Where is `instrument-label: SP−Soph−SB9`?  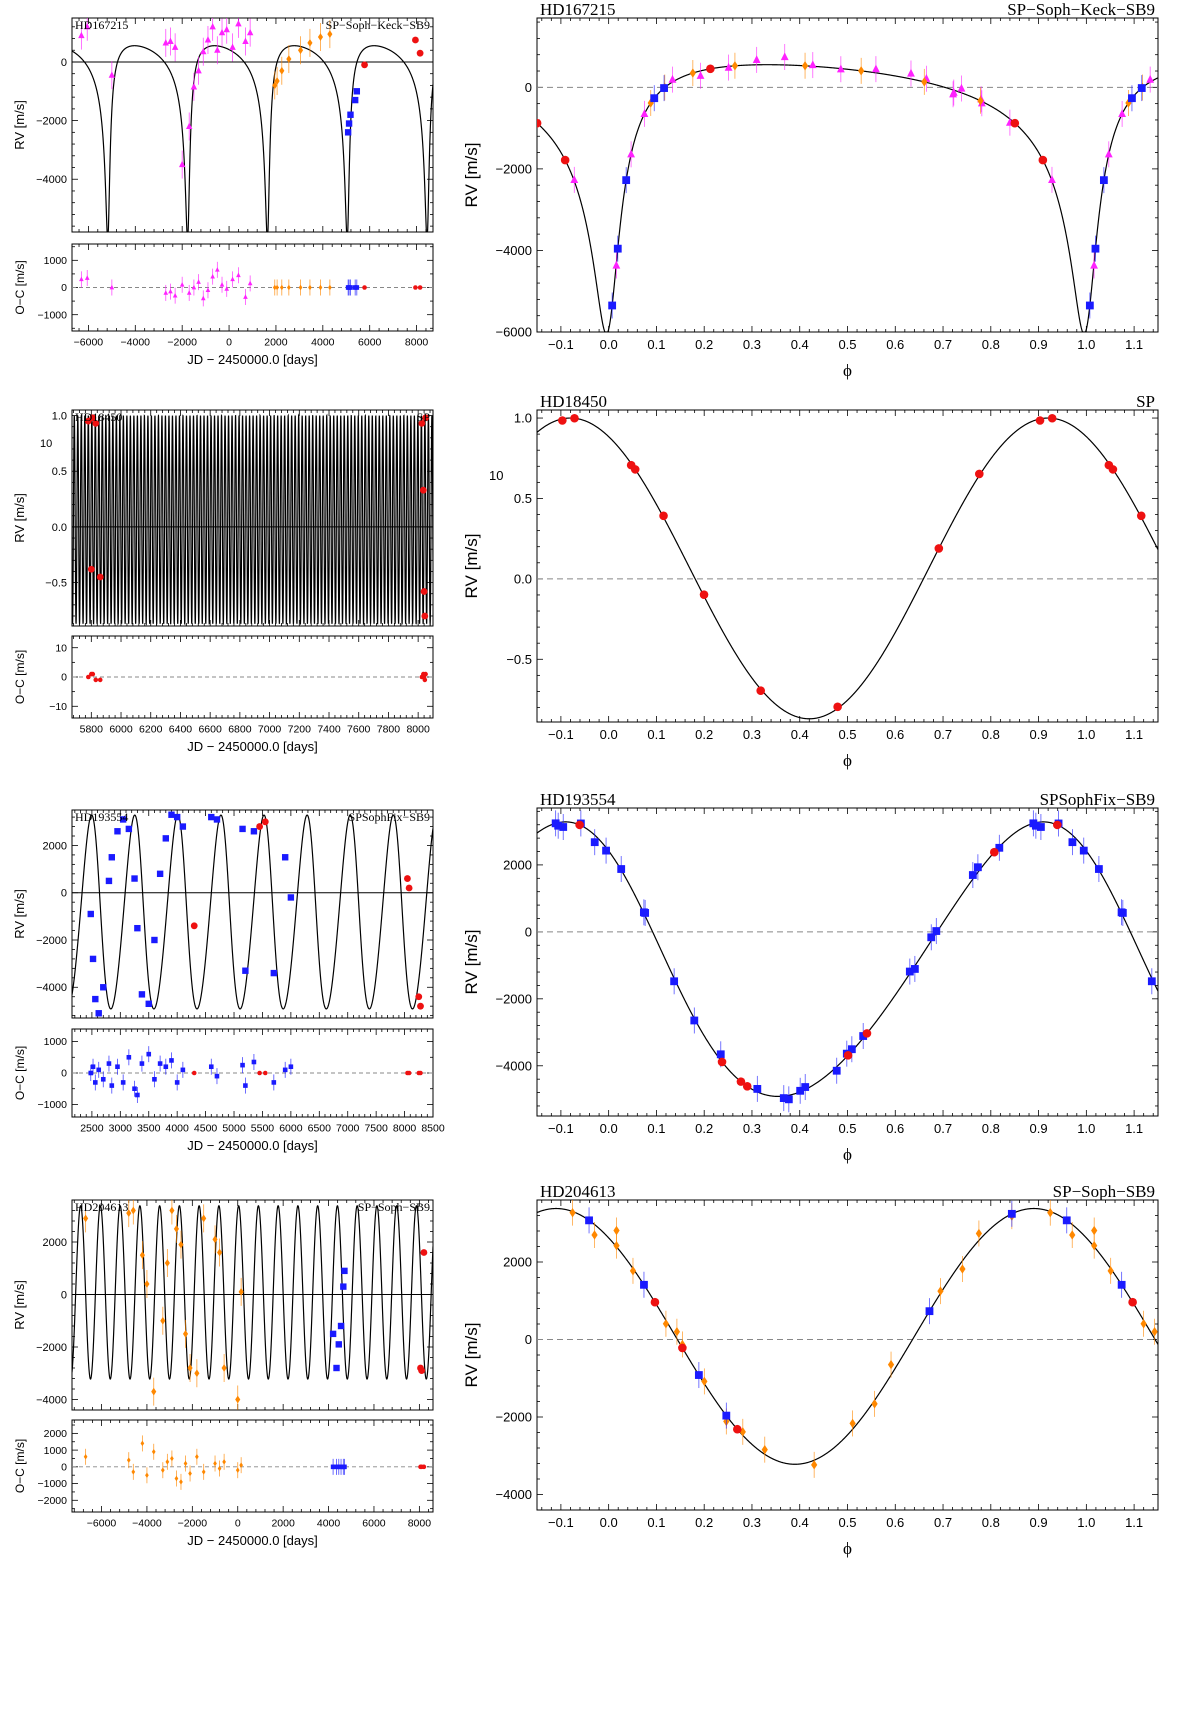 instrument-label: SP−Soph−SB9 is located at coordinates (394, 1207).